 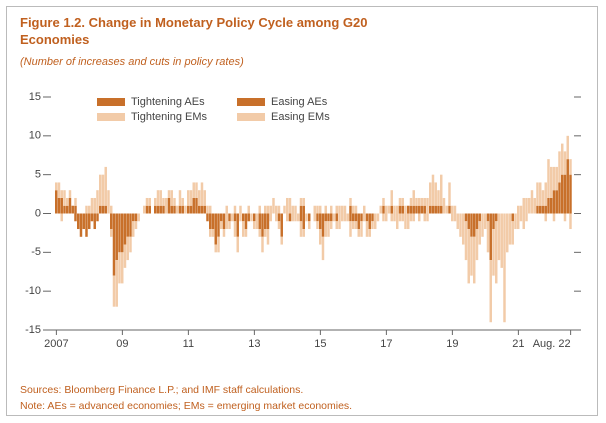 What do you see at coordinates (35, 136) in the screenshot?
I see `y-tick-label: 10` at bounding box center [35, 136].